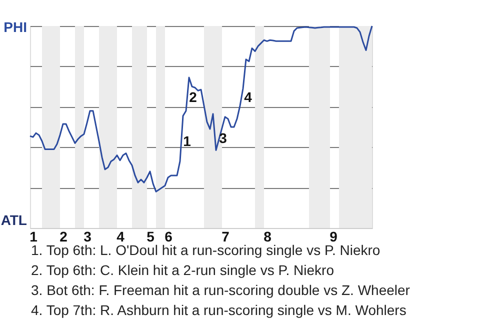 The image size is (480, 320). I want to click on x-tick-label: 7, so click(226, 236).